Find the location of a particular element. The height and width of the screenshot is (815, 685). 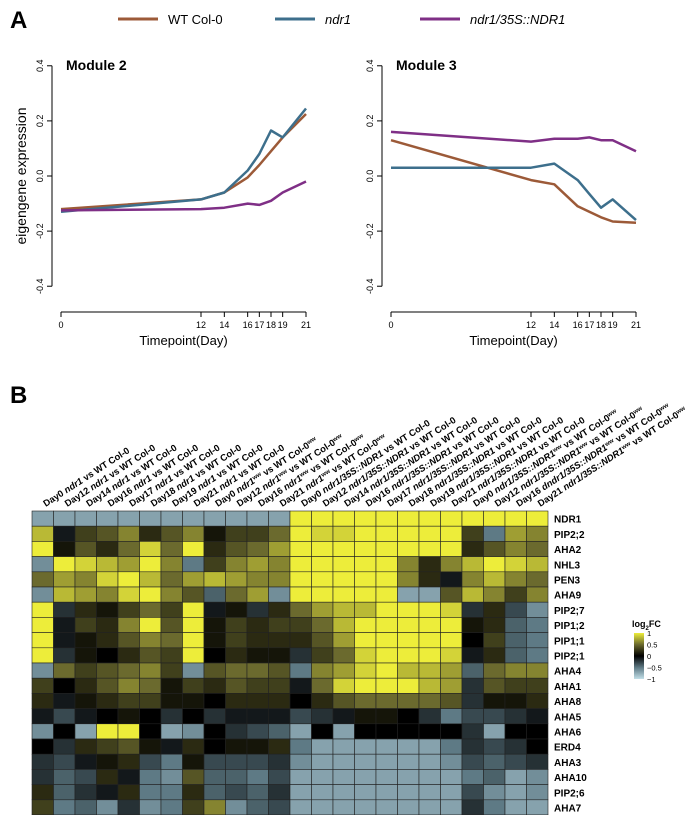

legend: WT Col-0 ndr1 ndr1/35S::NDR1 is located at coordinates (341, 19).